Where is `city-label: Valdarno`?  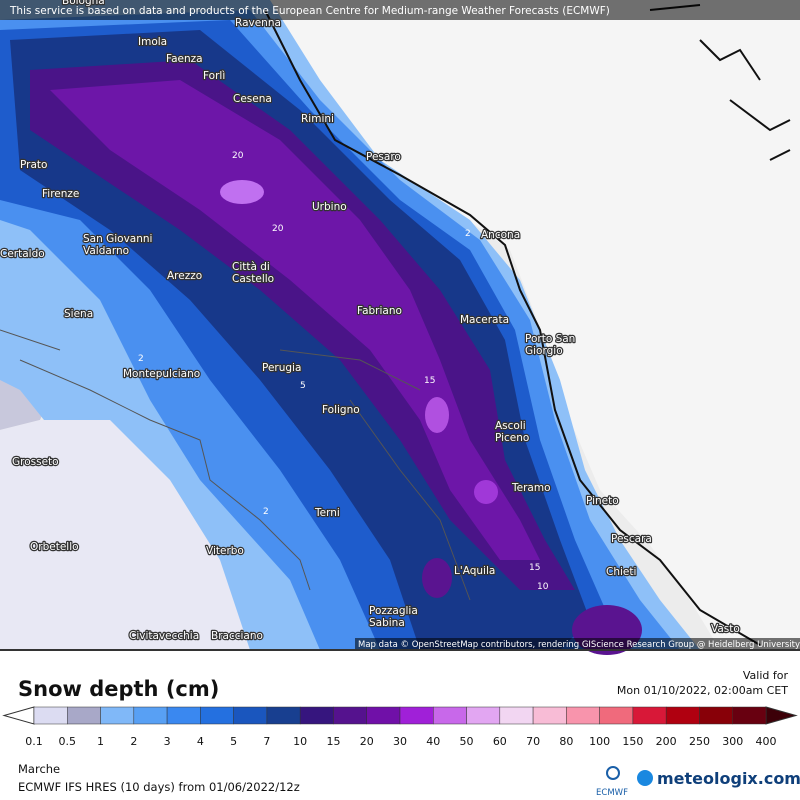 city-label: Valdarno is located at coordinates (106, 251).